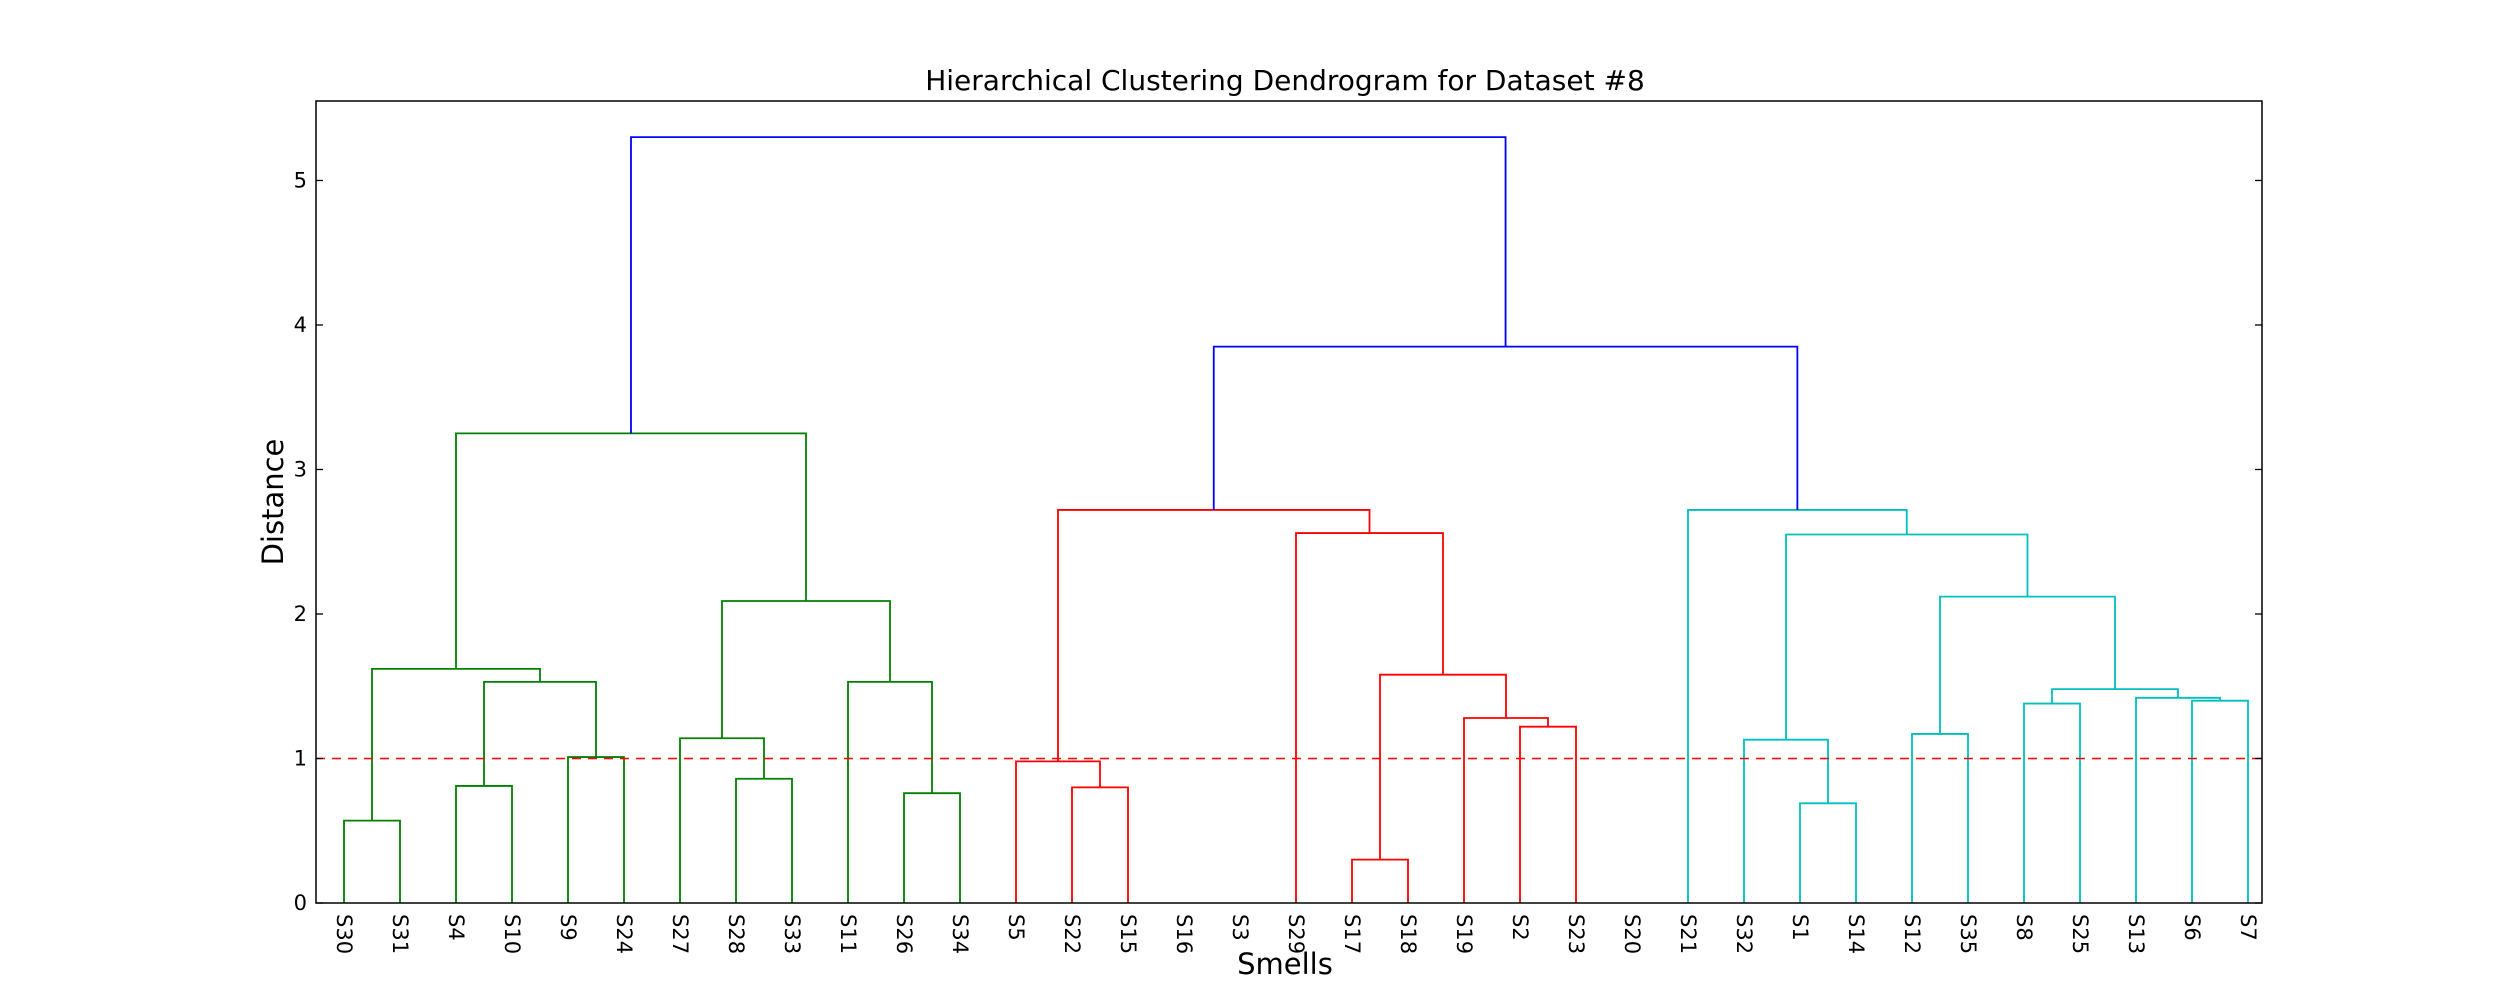 The height and width of the screenshot is (1000, 2500). Describe the element at coordinates (1072, 934) in the screenshot. I see `leaf-label: S22` at that location.